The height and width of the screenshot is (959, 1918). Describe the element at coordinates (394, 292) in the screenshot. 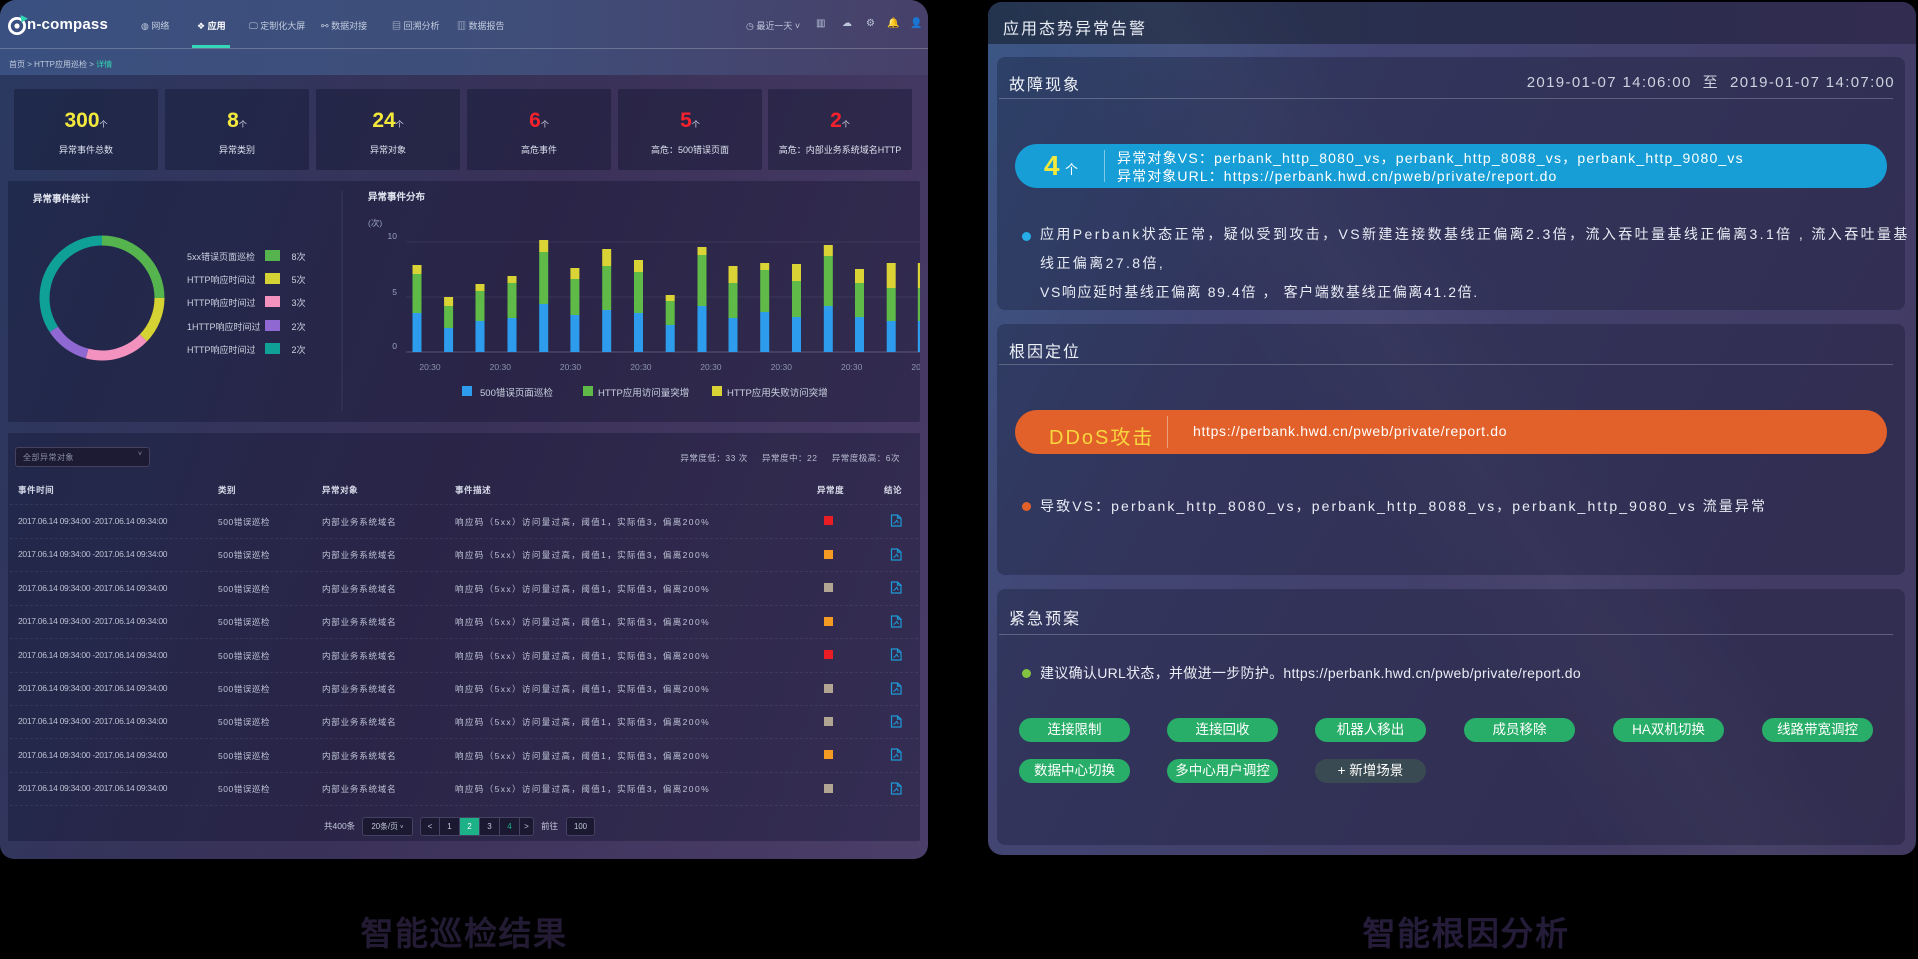

I see `svg-text: 5` at that location.